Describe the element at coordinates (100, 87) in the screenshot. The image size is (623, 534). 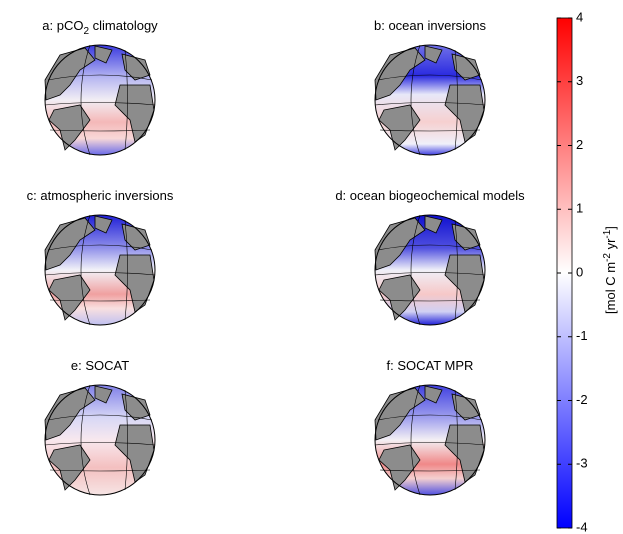
I see `panel: a: pCO2 climatology` at that location.